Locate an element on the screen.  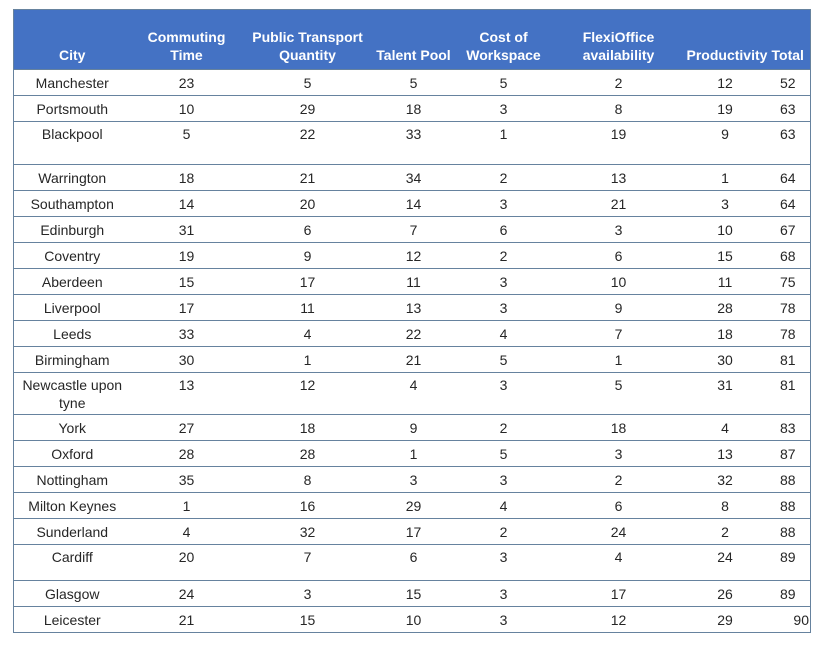
table-row: Nottingham 35 8 3 3 2 32 88 is located at coordinates (412, 479).